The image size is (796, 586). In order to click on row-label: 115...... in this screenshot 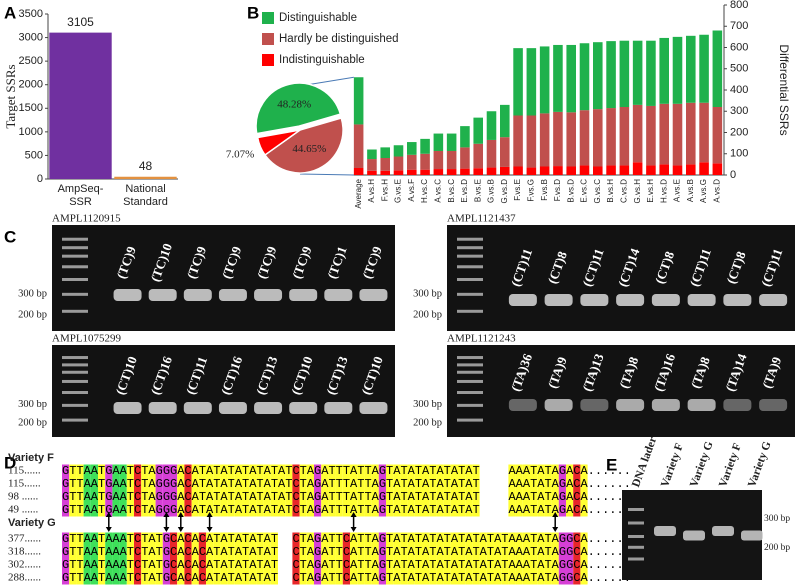, I will do `click(24, 471)`.